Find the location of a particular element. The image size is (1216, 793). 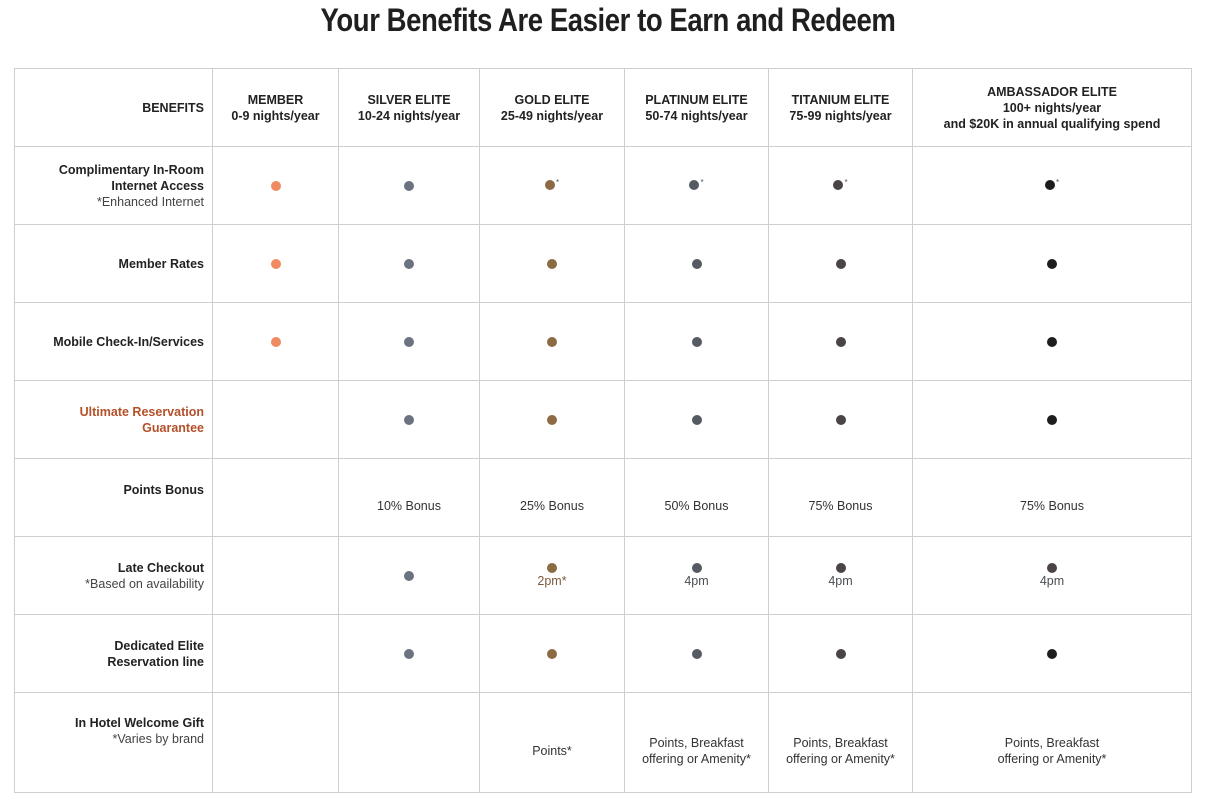

row-label: Points Bonus is located at coordinates (113, 497).